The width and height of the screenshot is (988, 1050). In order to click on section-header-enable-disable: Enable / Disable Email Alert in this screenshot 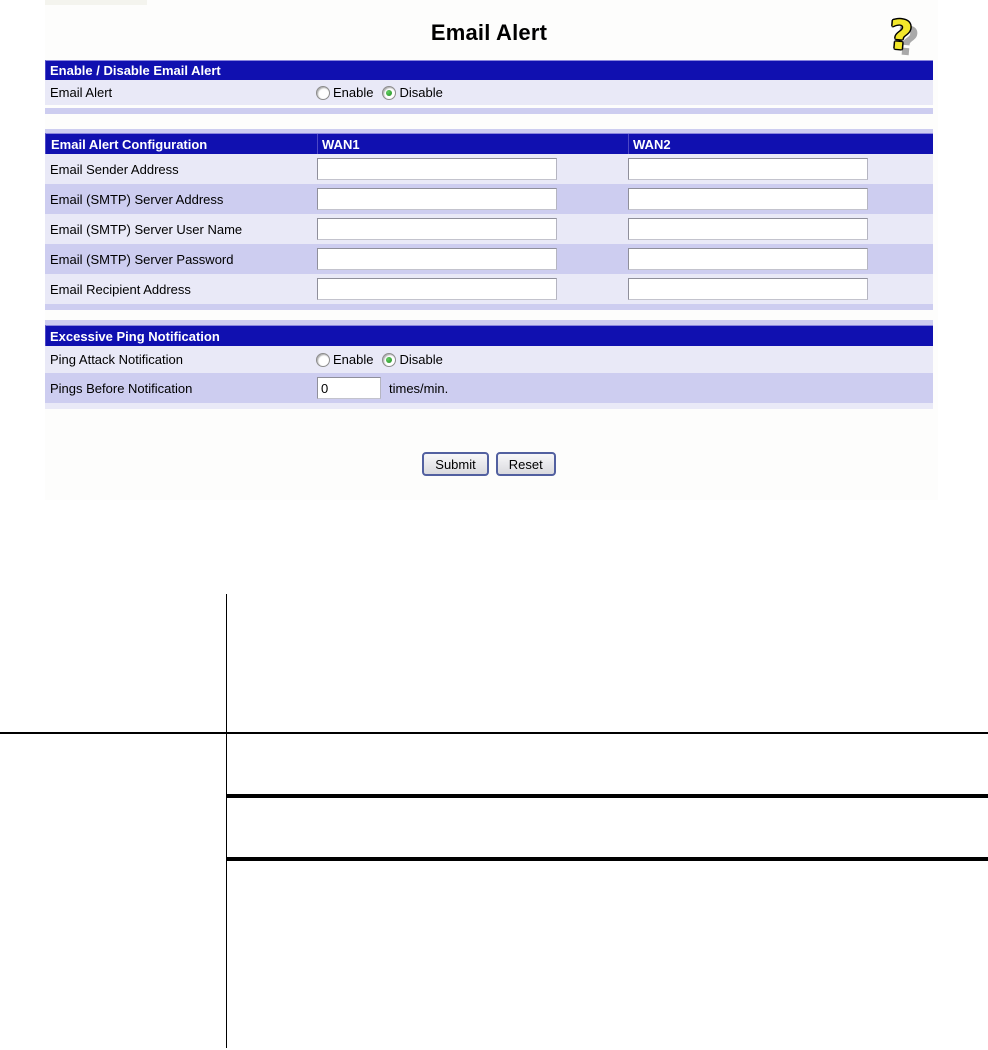, I will do `click(489, 70)`.